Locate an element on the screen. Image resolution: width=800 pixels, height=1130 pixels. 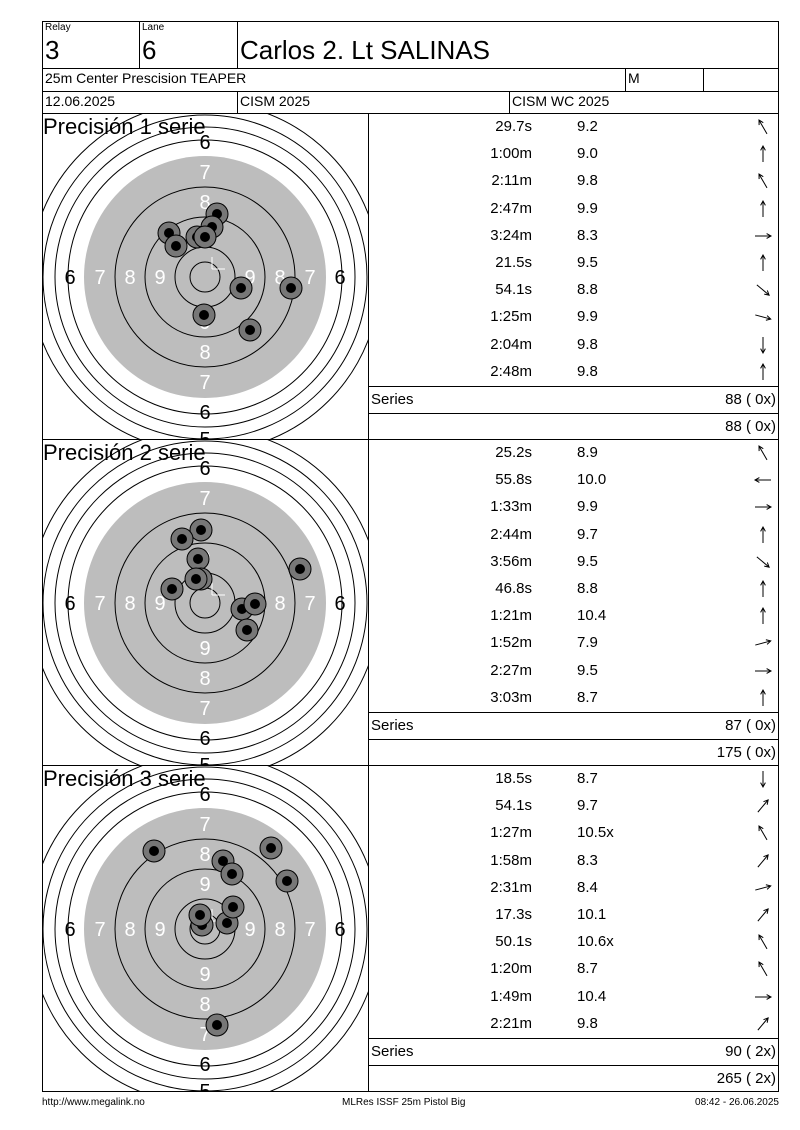
shot-score: 8.7 is located at coordinates (587, 969).